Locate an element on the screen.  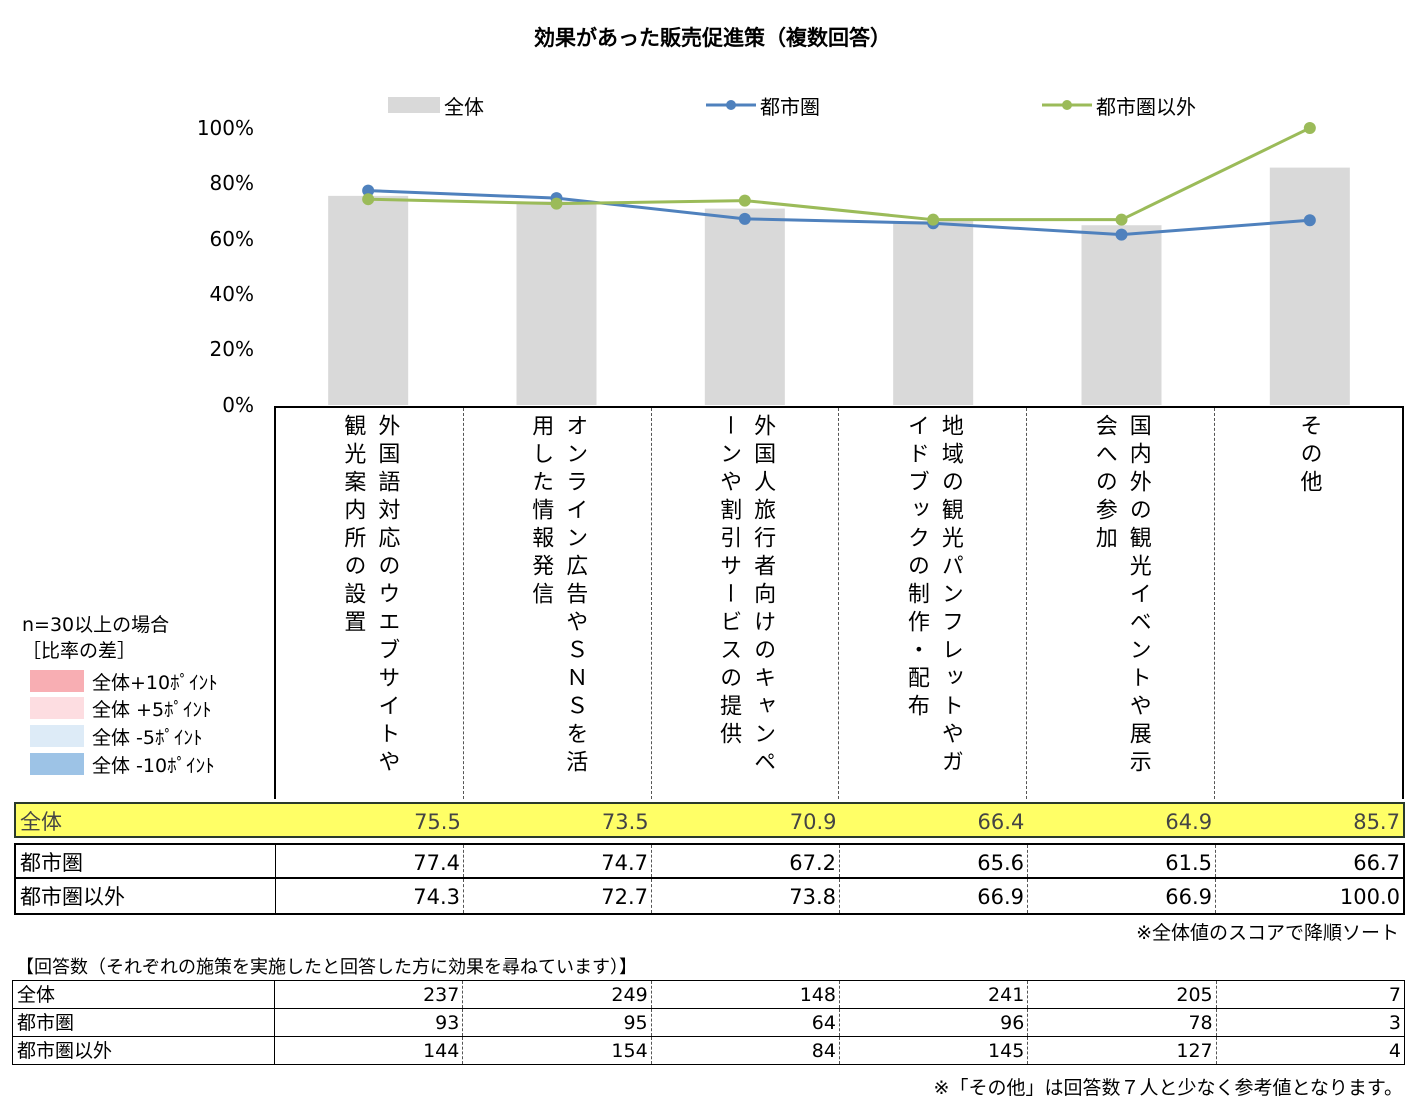
category-column: 地域の観光パンフレットやガイドブックの制作・配布 is located at coordinates (933, 603).